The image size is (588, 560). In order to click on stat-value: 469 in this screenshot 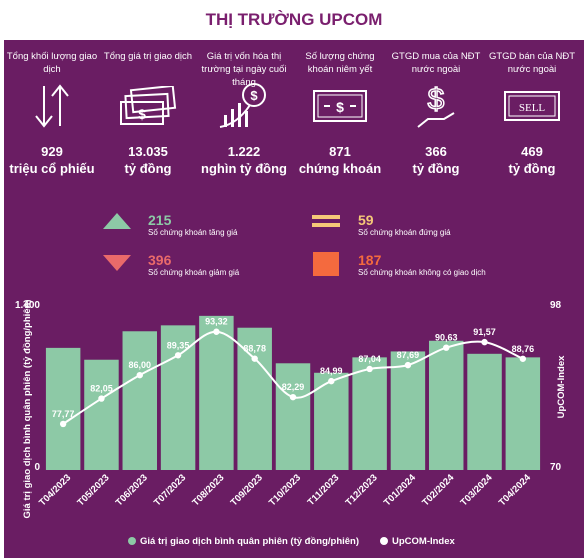, I will do `click(532, 151)`.